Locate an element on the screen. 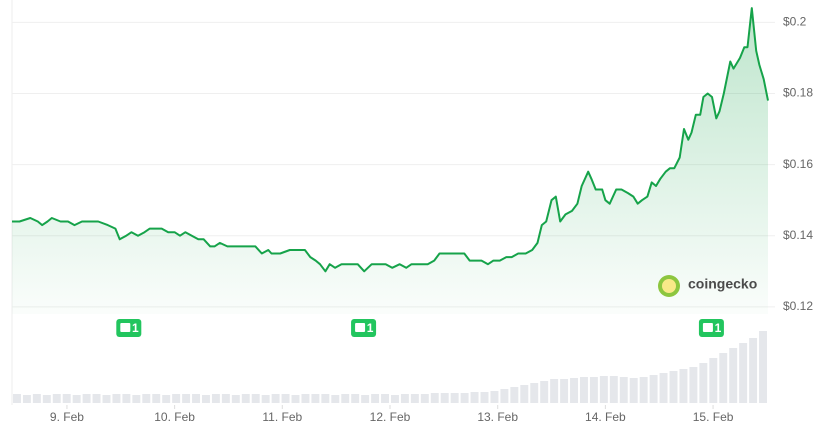 This screenshot has height=432, width=822. x-tick-label: 10. Feb is located at coordinates (174, 417).